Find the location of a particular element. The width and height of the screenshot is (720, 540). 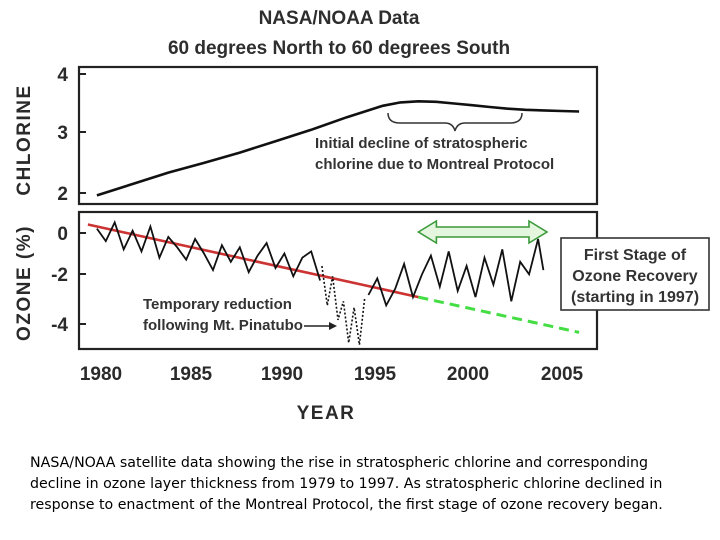

chart-title: NASA/NOAA Data is located at coordinates (339, 18).